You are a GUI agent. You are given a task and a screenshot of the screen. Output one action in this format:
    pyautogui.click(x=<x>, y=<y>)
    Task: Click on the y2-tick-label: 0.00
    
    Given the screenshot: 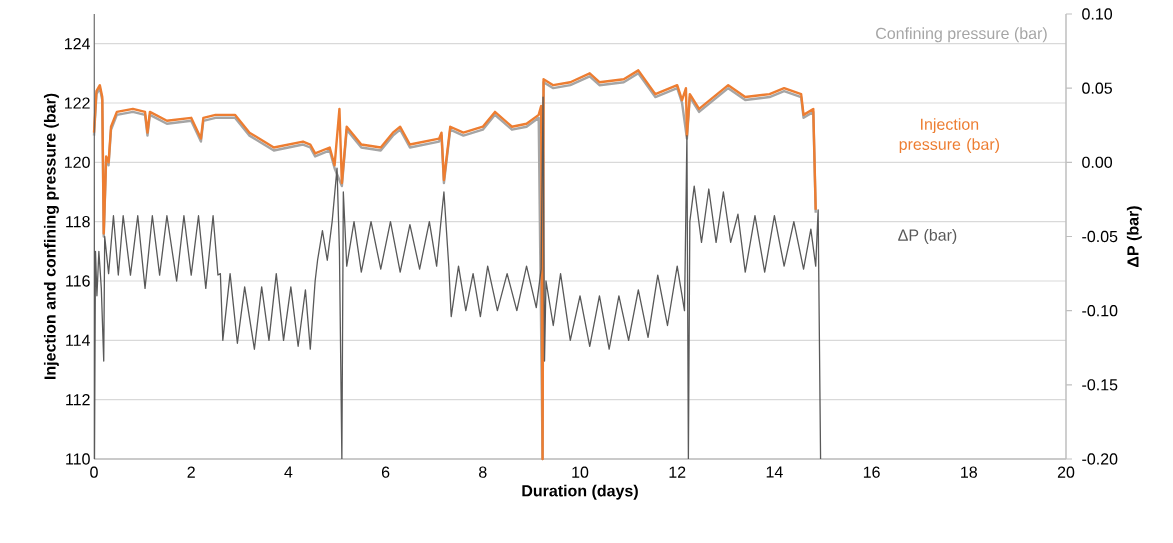 What is the action you would take?
    pyautogui.click(x=1097, y=162)
    